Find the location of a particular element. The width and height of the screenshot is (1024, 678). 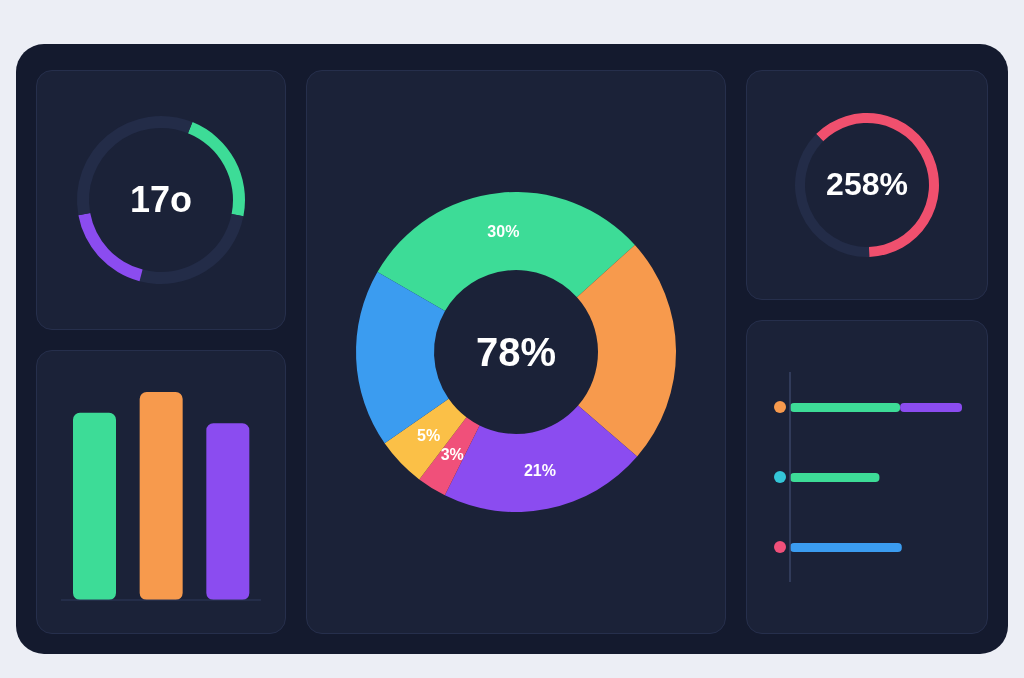

text: 78% is located at coordinates (516, 352).